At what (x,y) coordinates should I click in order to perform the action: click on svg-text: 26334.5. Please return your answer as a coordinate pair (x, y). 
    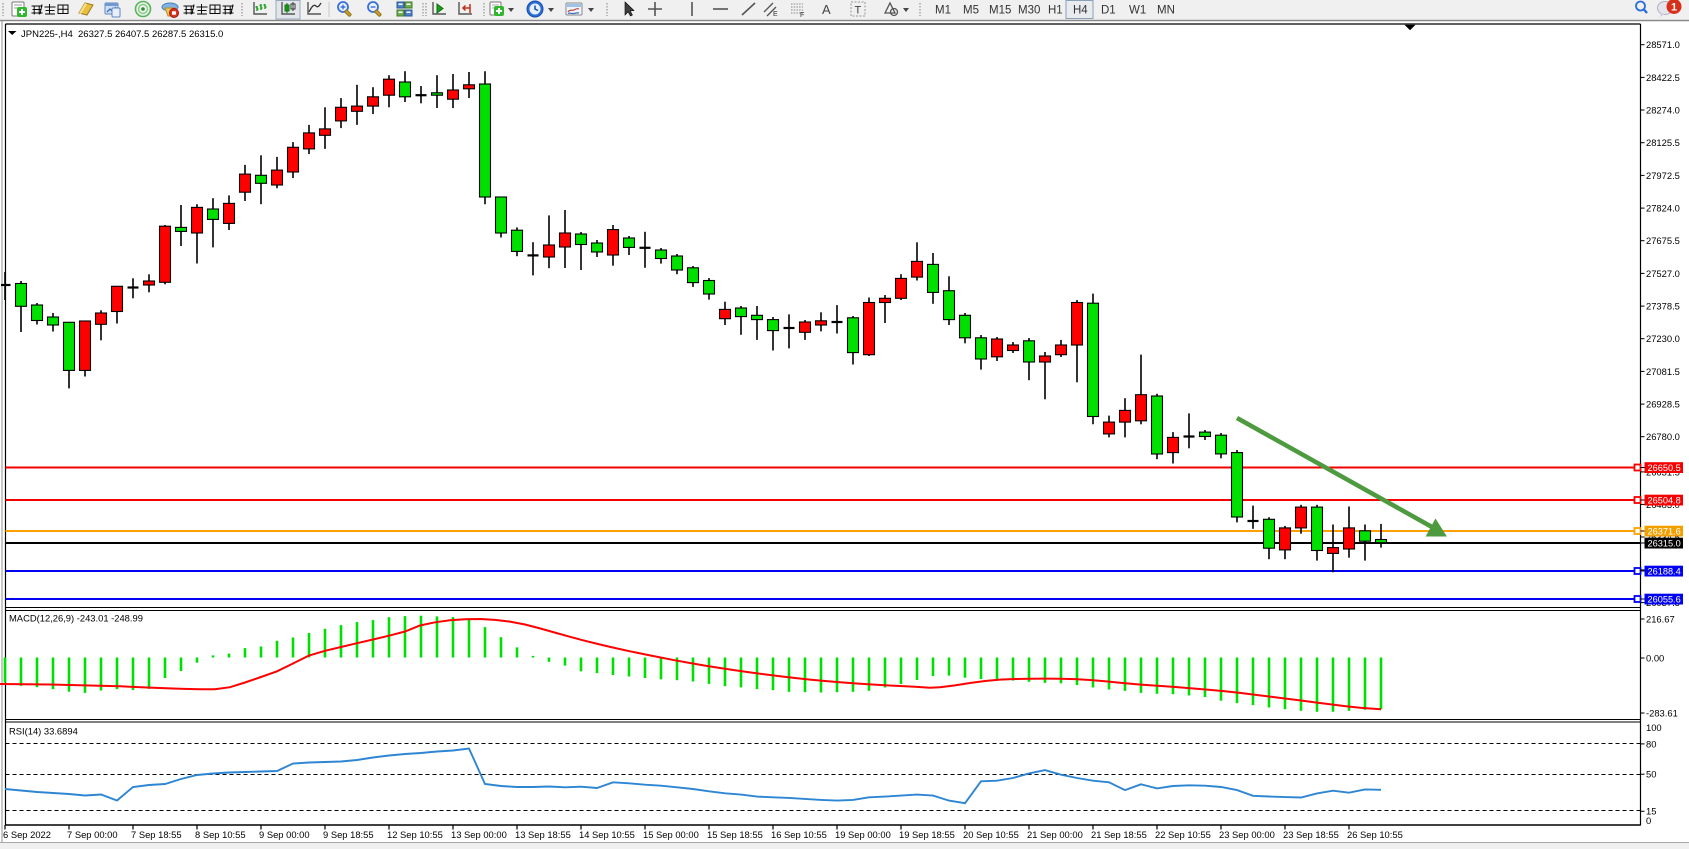
    Looking at the image, I should click on (1663, 536).